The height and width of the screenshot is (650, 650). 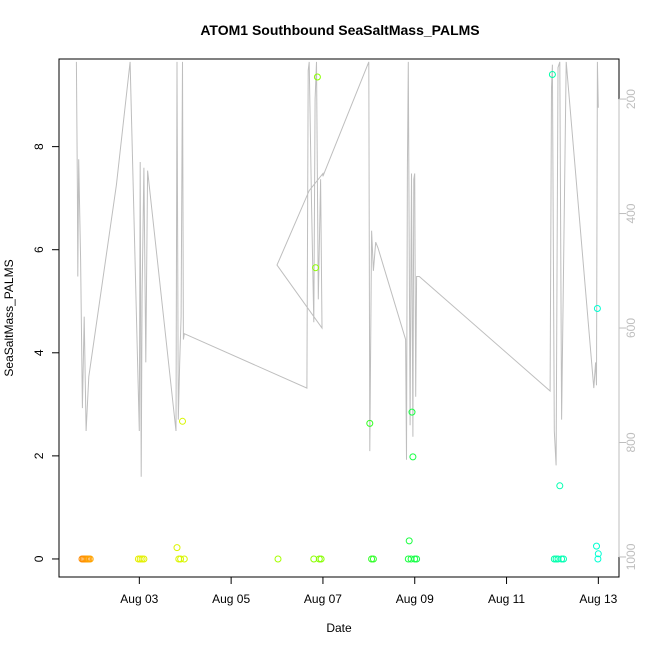 What do you see at coordinates (631, 442) in the screenshot?
I see `right-tick-label: 800` at bounding box center [631, 442].